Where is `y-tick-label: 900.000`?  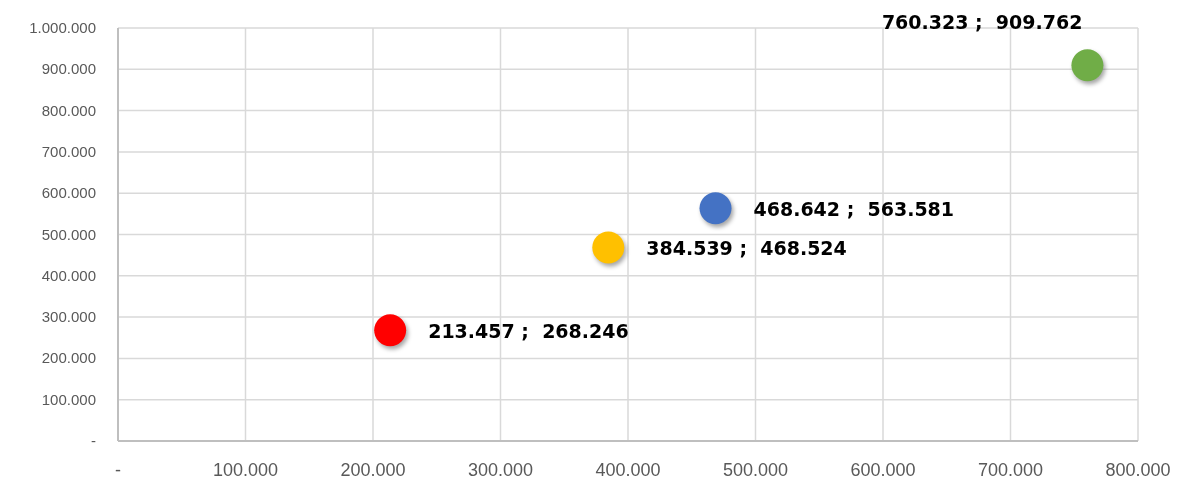 y-tick-label: 900.000 is located at coordinates (68, 69).